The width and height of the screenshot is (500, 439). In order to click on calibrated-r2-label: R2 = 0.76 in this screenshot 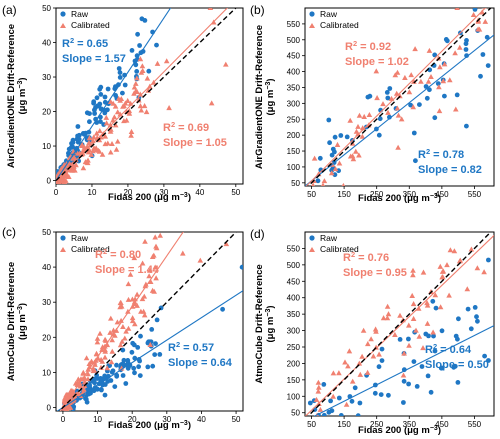, I will do `click(366, 257)`.